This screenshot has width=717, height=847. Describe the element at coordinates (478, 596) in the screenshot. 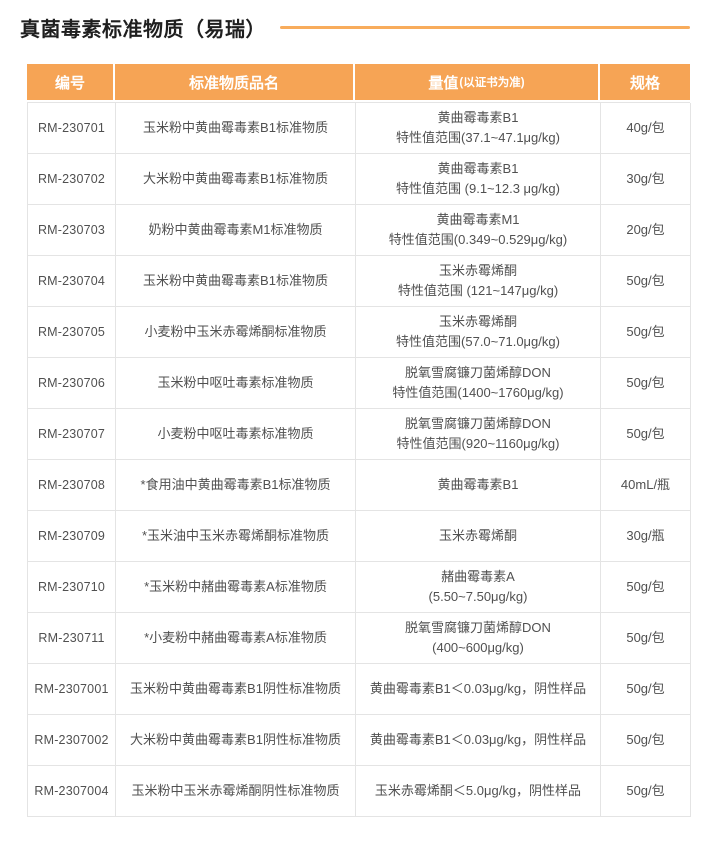

I see `row-value-line: (5.50~7.50μg/kg)` at that location.